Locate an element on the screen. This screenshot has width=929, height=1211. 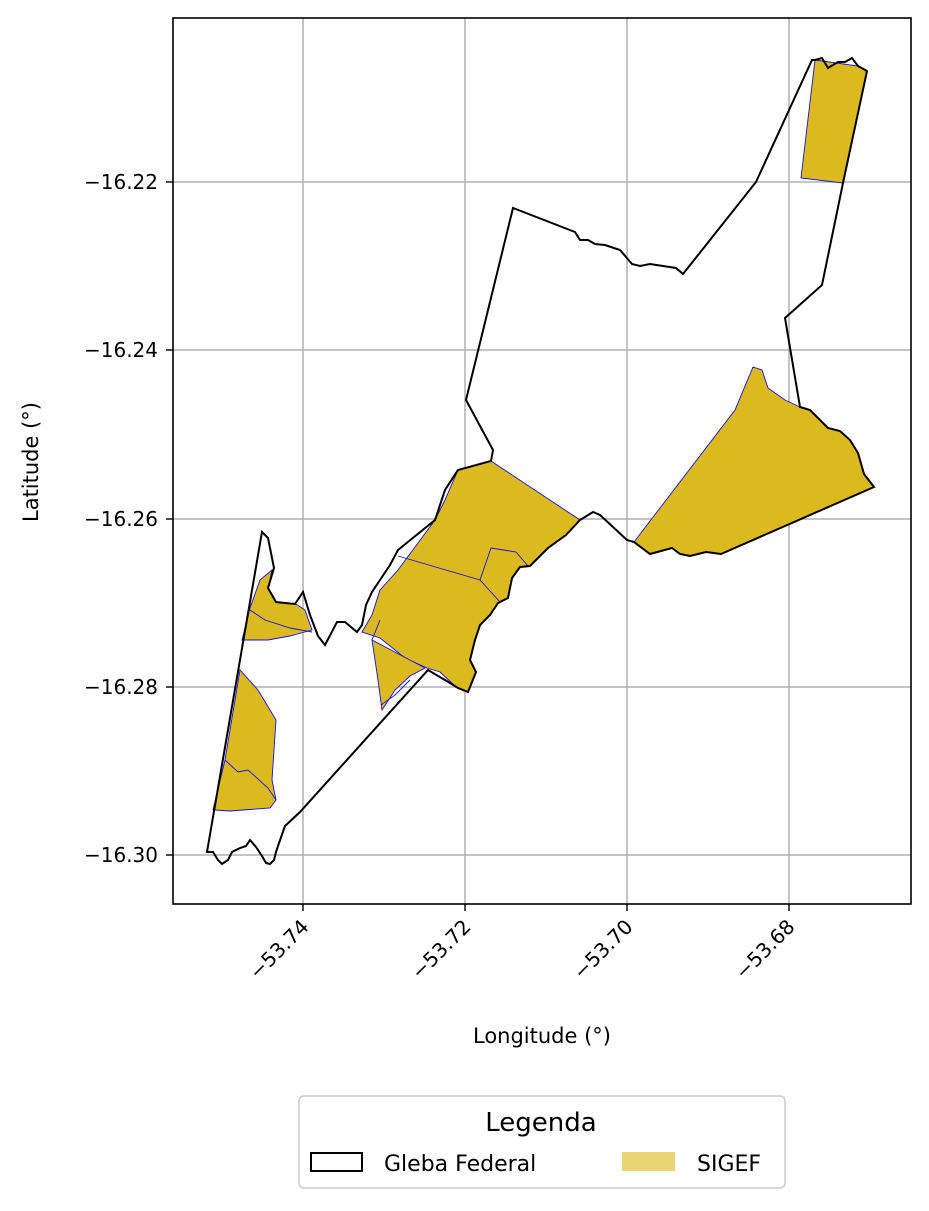
y-tick-label: −16.22 is located at coordinates (121, 182).